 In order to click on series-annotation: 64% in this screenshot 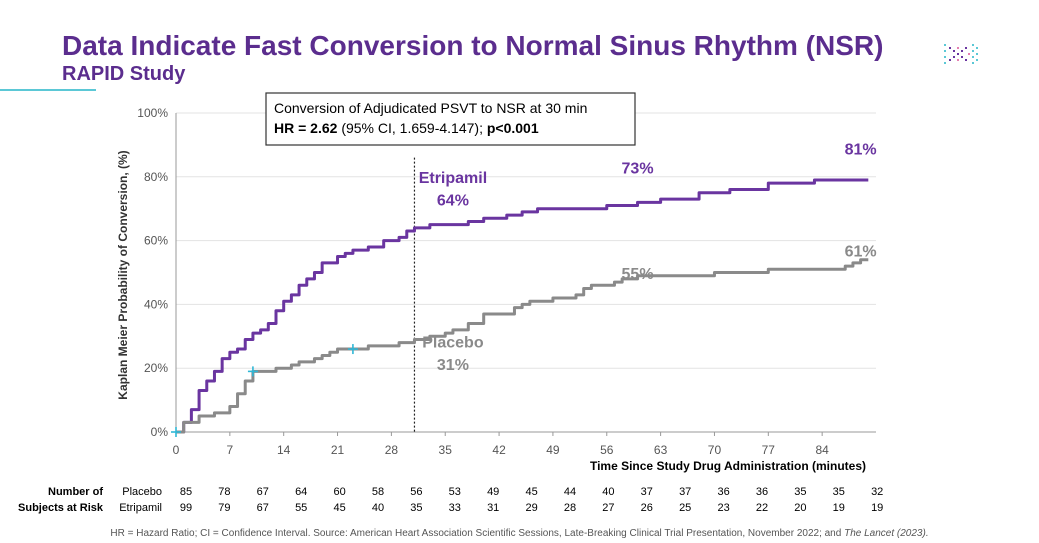, I will do `click(453, 201)`.